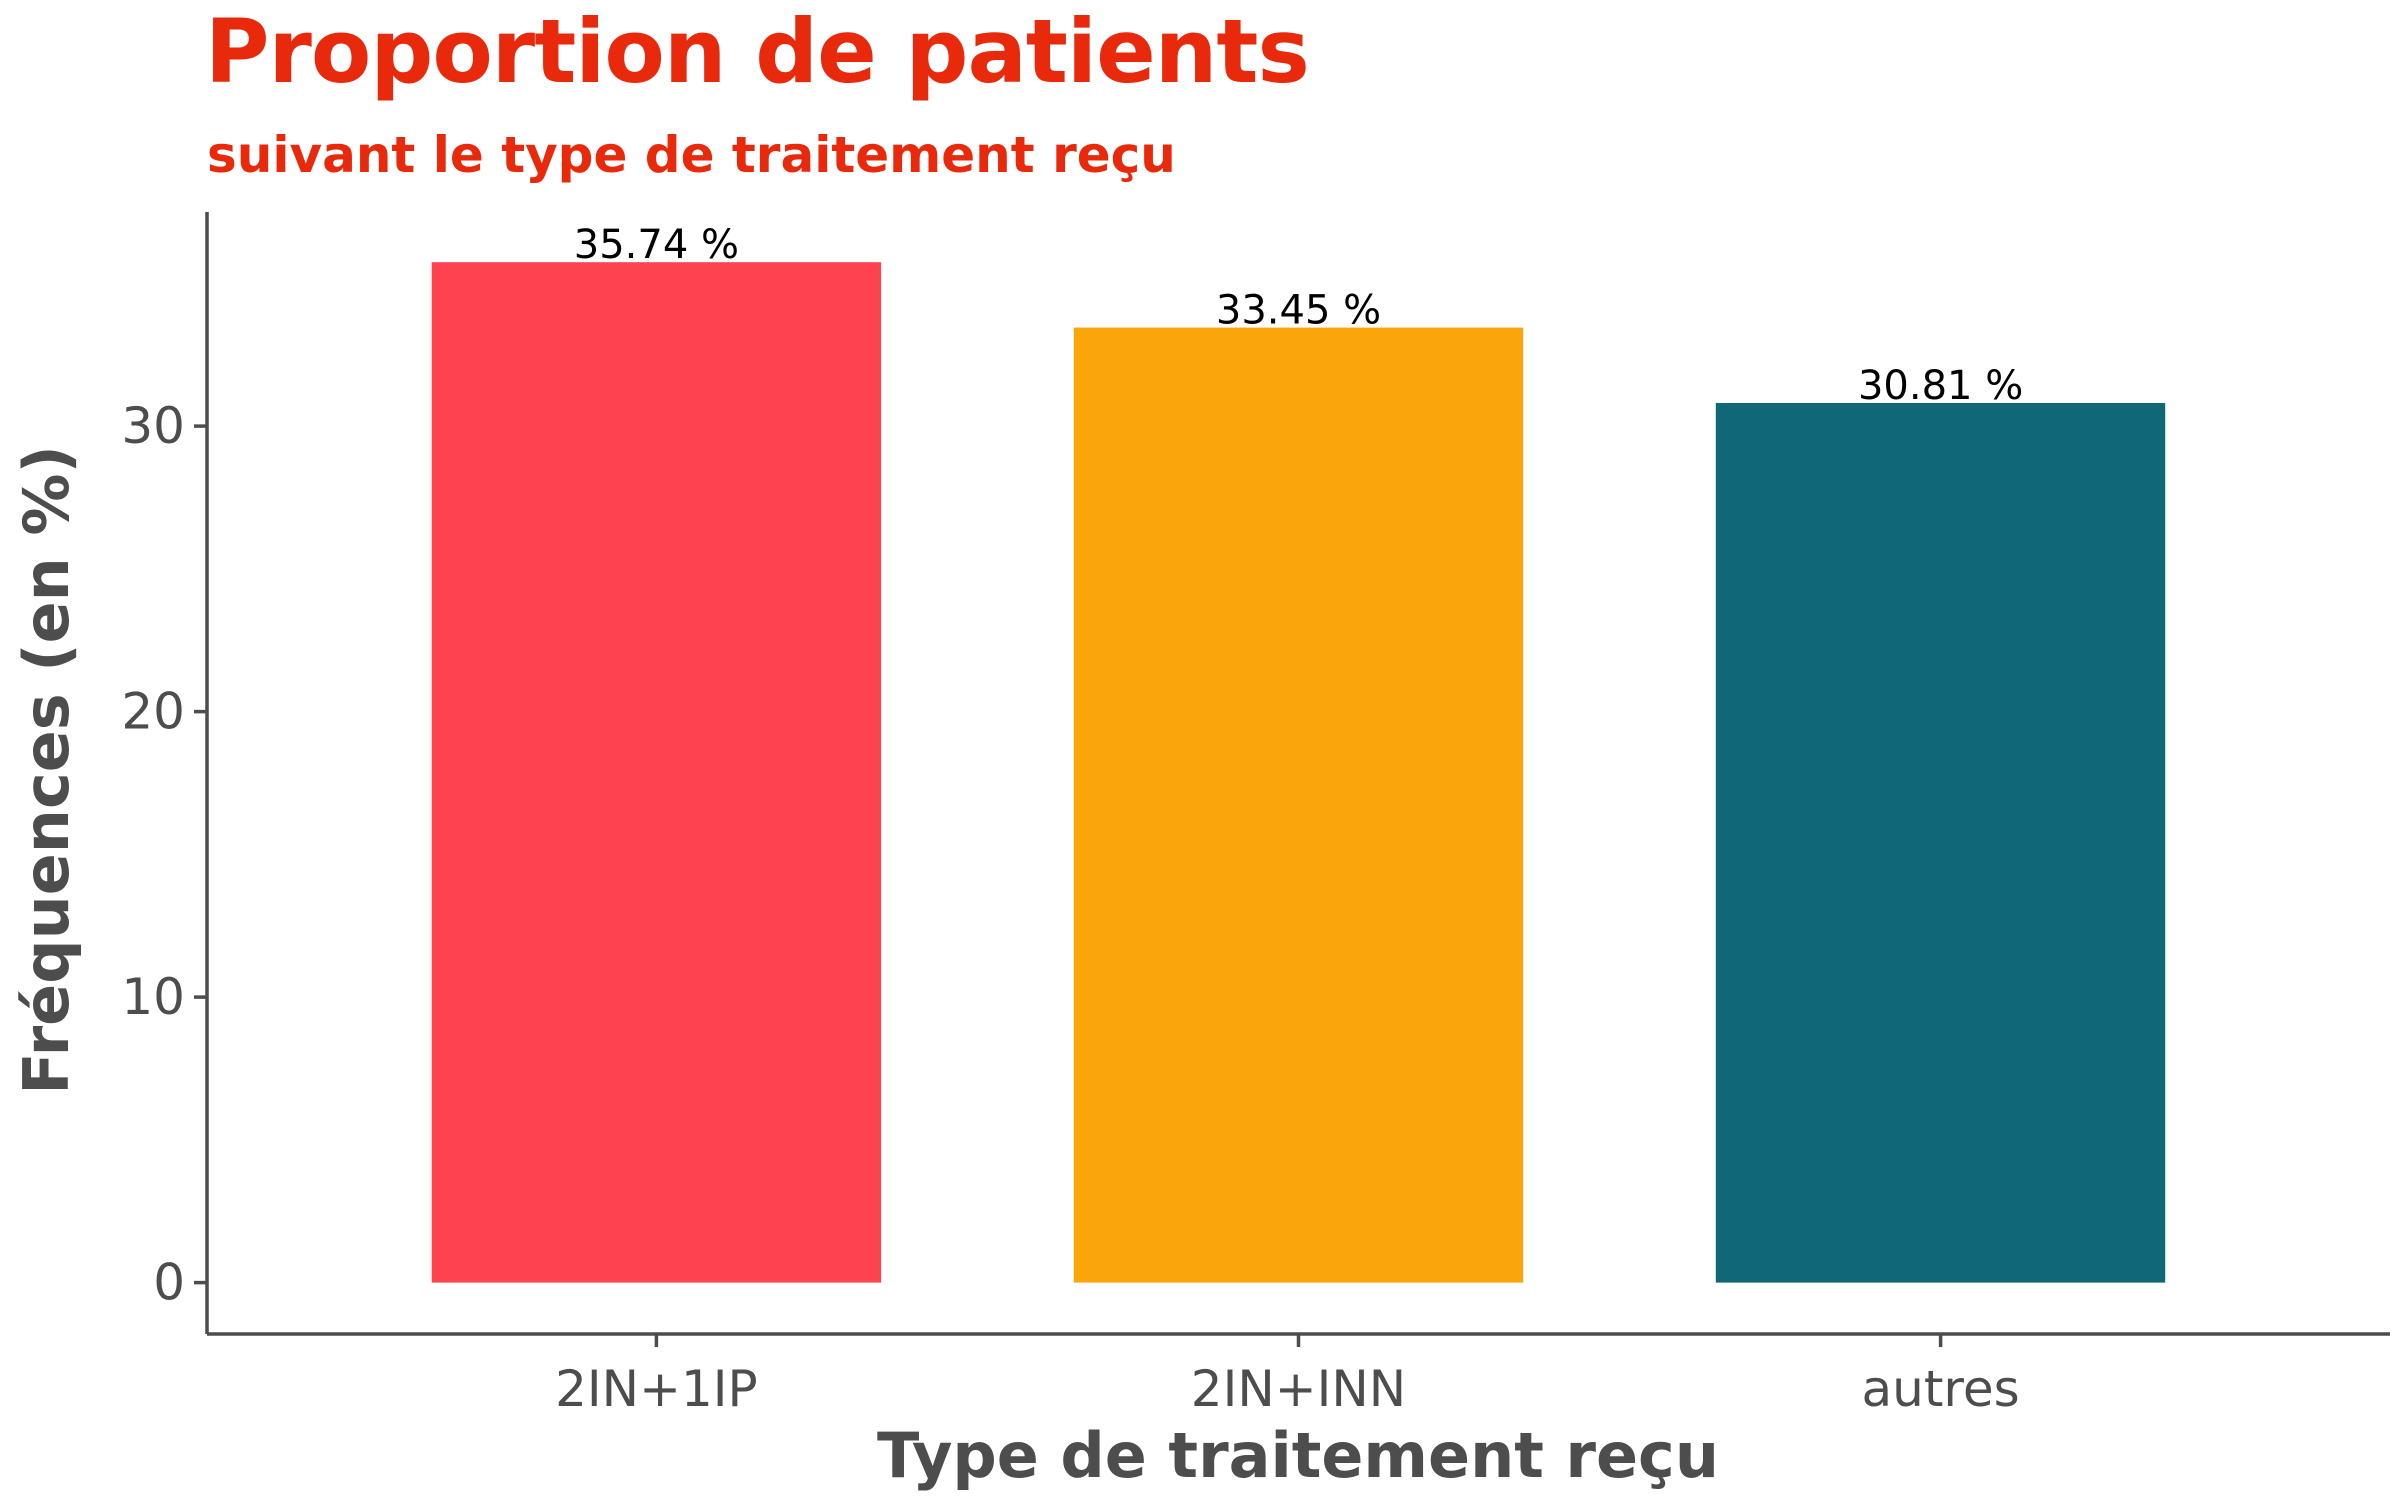 This screenshot has width=2400, height=1500. I want to click on bar-2in-1ip, so click(656, 772).